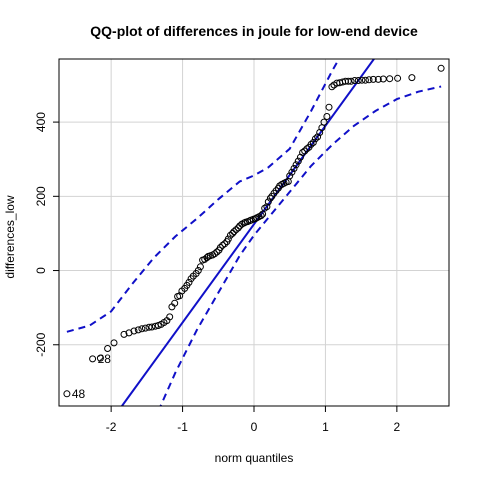  Describe the element at coordinates (41, 196) in the screenshot. I see `y-tick-label: 200` at that location.